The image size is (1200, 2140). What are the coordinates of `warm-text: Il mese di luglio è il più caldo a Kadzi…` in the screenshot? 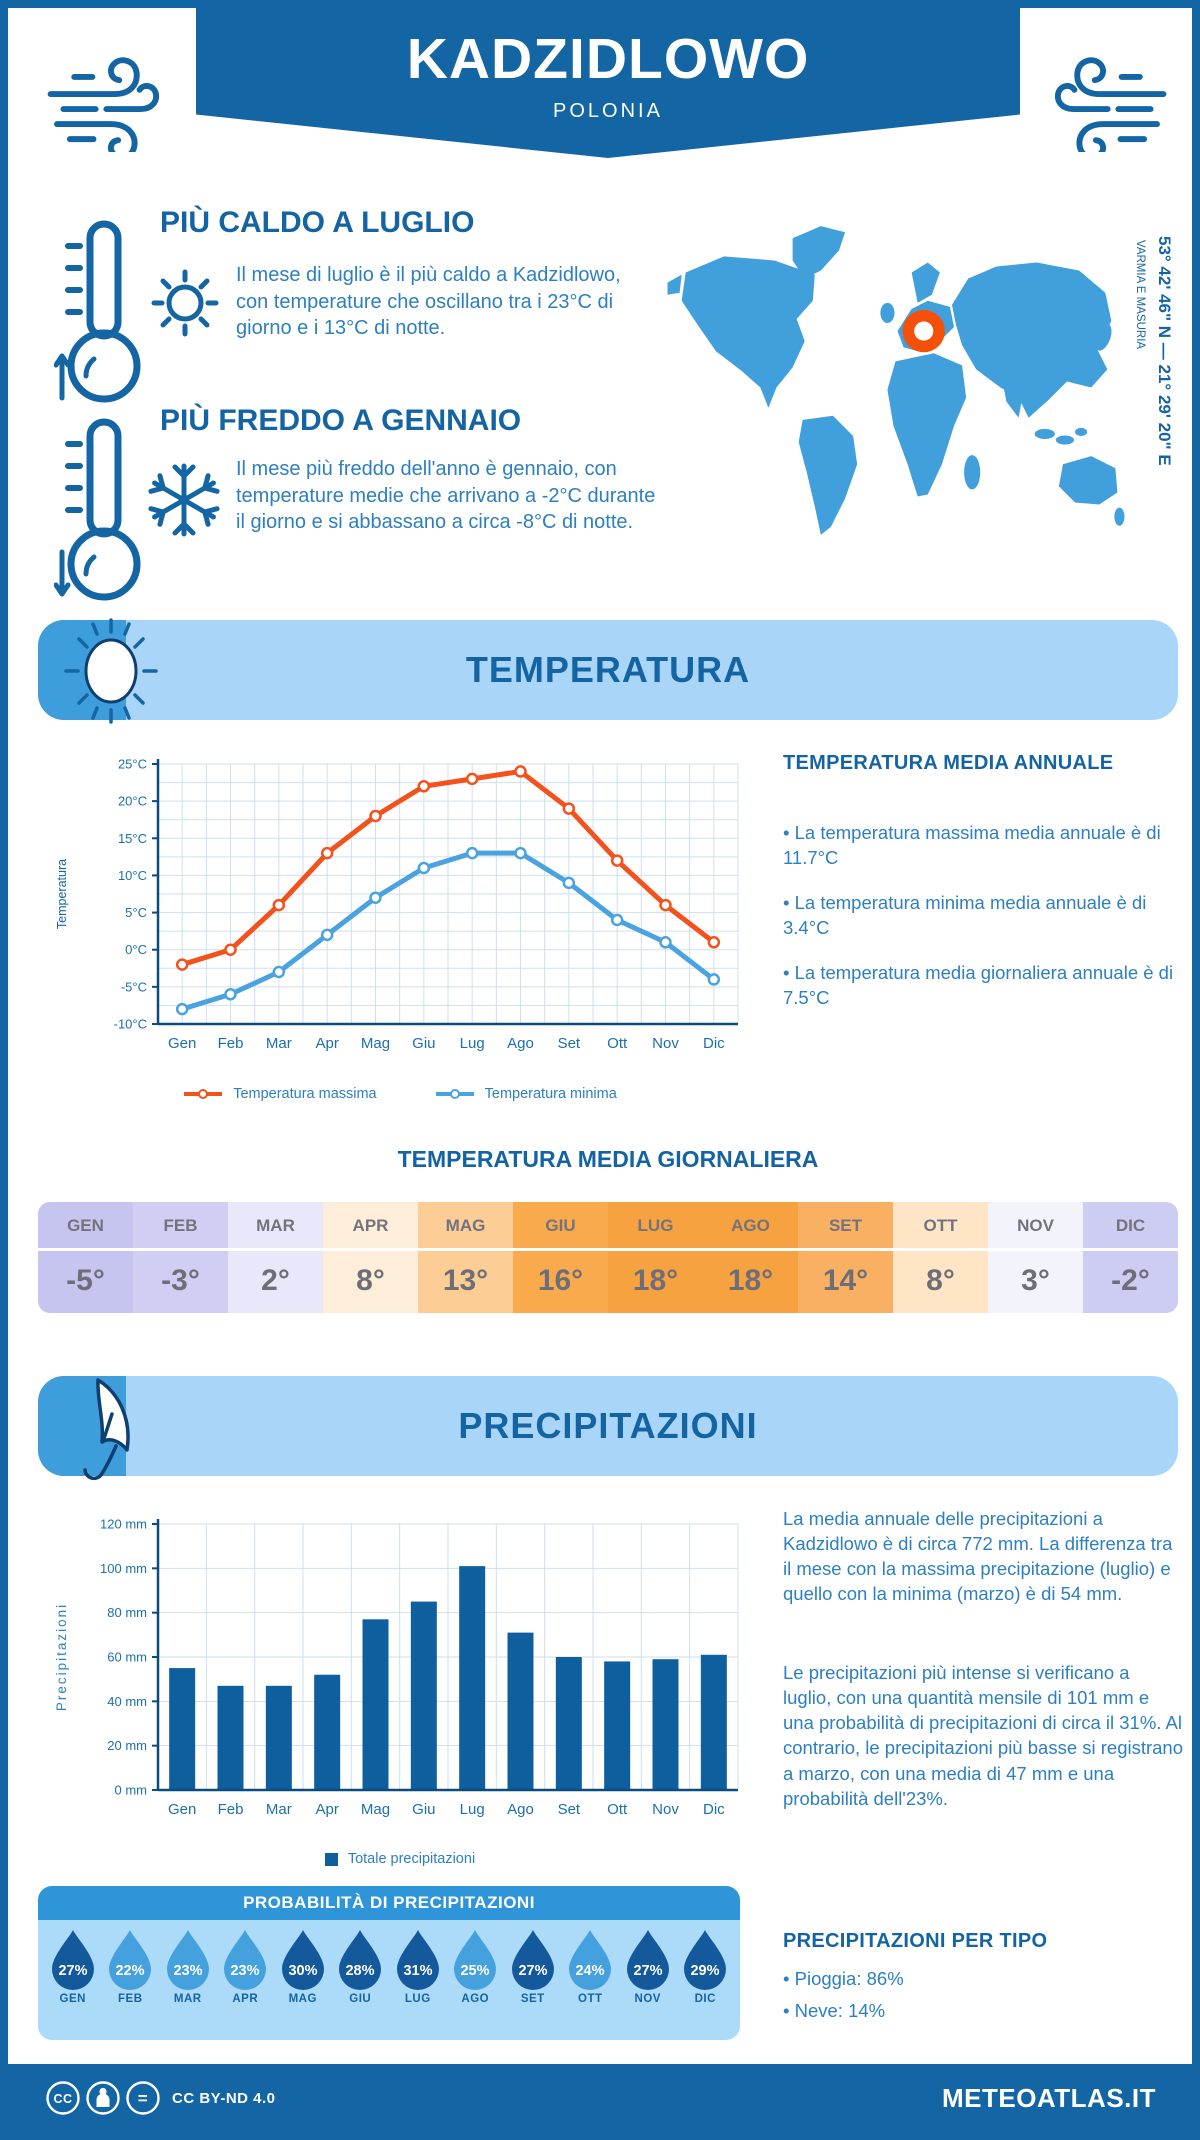 It's located at (428, 302).